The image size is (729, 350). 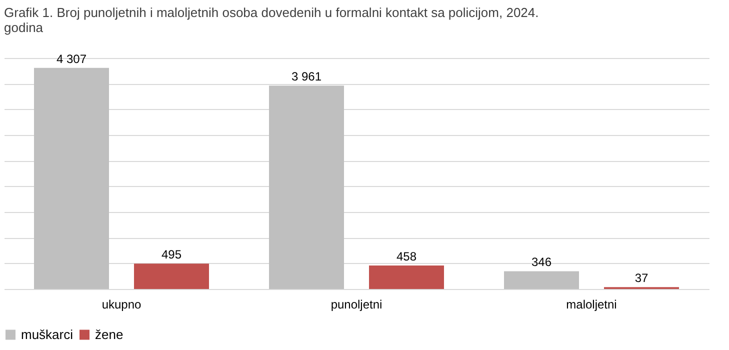 What do you see at coordinates (109, 334) in the screenshot?
I see `legend-label: žene` at bounding box center [109, 334].